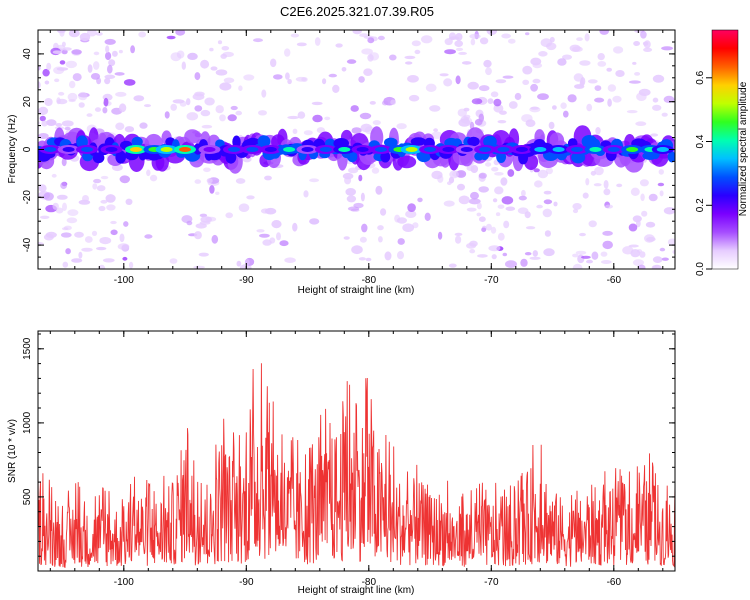 This screenshot has width=750, height=600. I want to click on snr-y-tick-label: 1000, so click(27, 422).